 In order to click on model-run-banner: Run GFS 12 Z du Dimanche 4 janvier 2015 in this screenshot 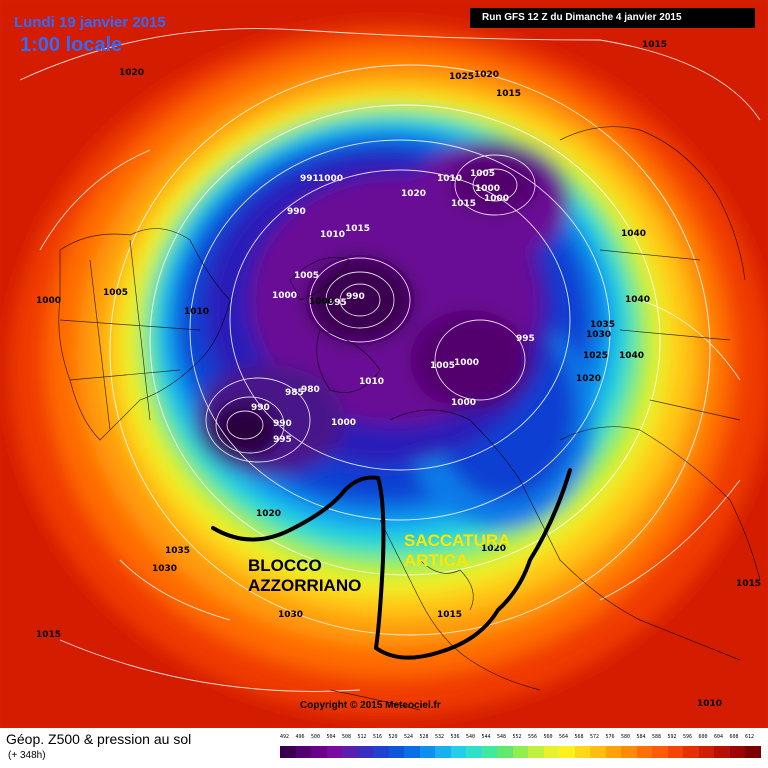, I will do `click(612, 18)`.